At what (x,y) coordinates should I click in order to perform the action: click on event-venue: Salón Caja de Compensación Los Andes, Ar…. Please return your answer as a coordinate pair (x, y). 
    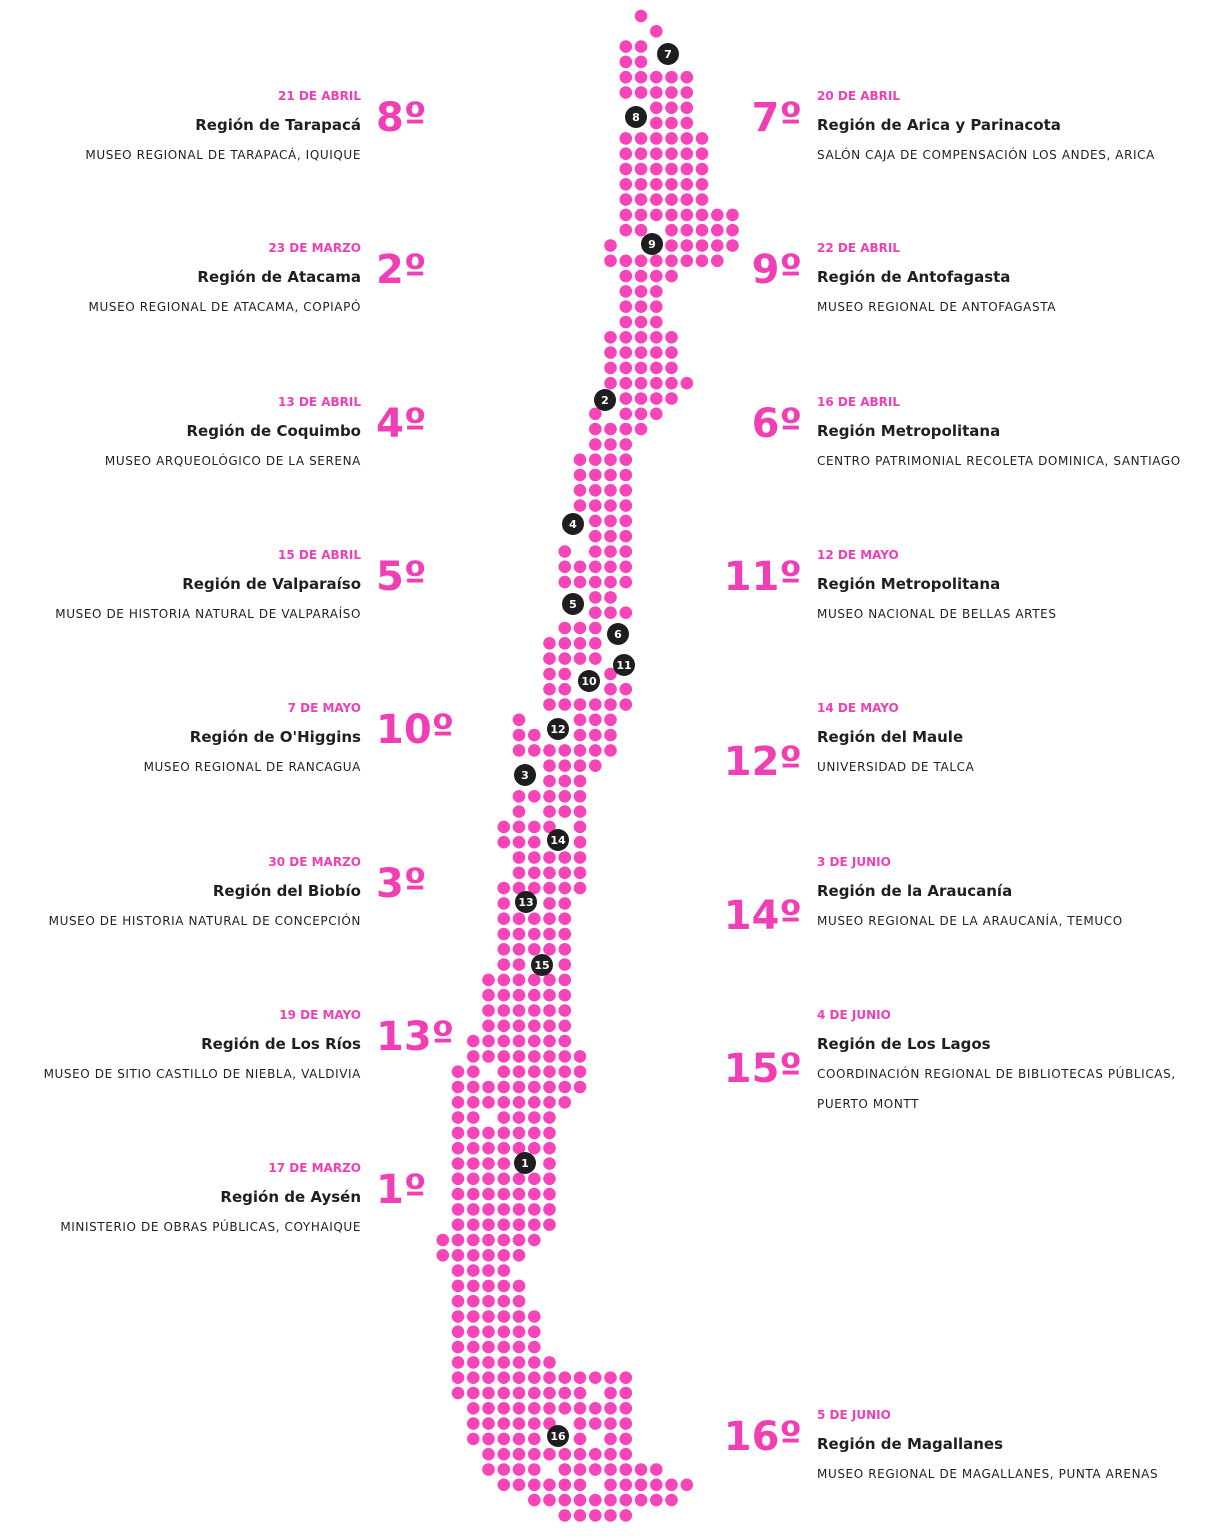
    Looking at the image, I should click on (986, 155).